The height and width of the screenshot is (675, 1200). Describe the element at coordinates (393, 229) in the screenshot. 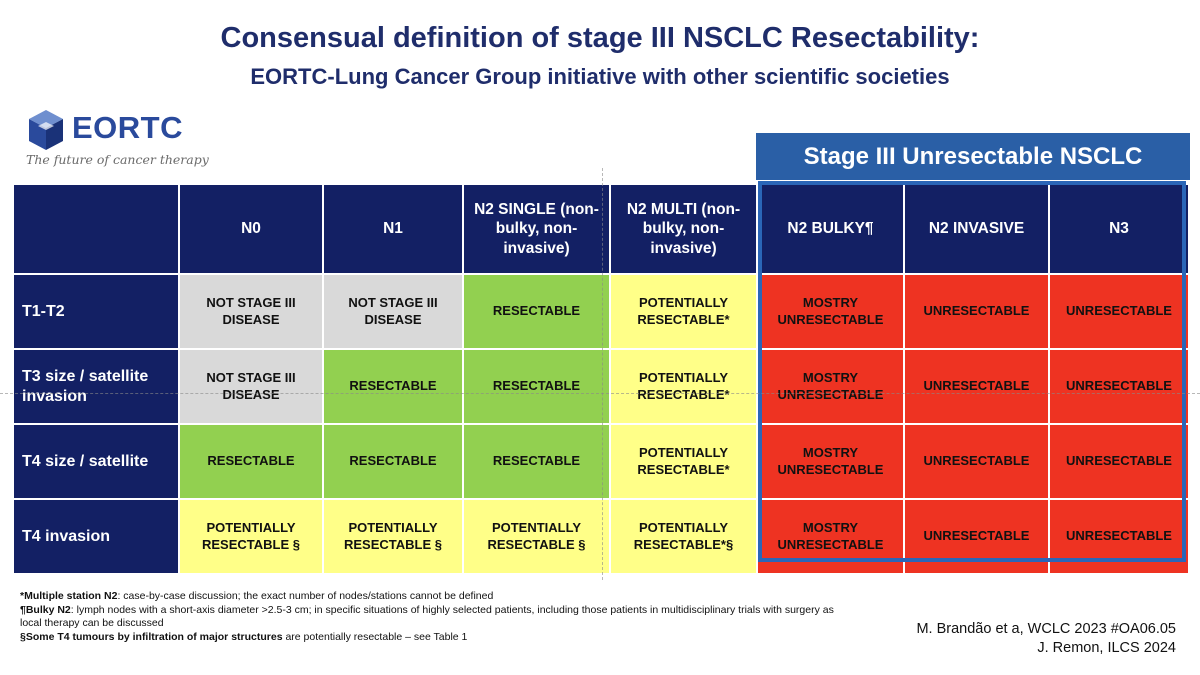

I see `column-header: N1` at that location.